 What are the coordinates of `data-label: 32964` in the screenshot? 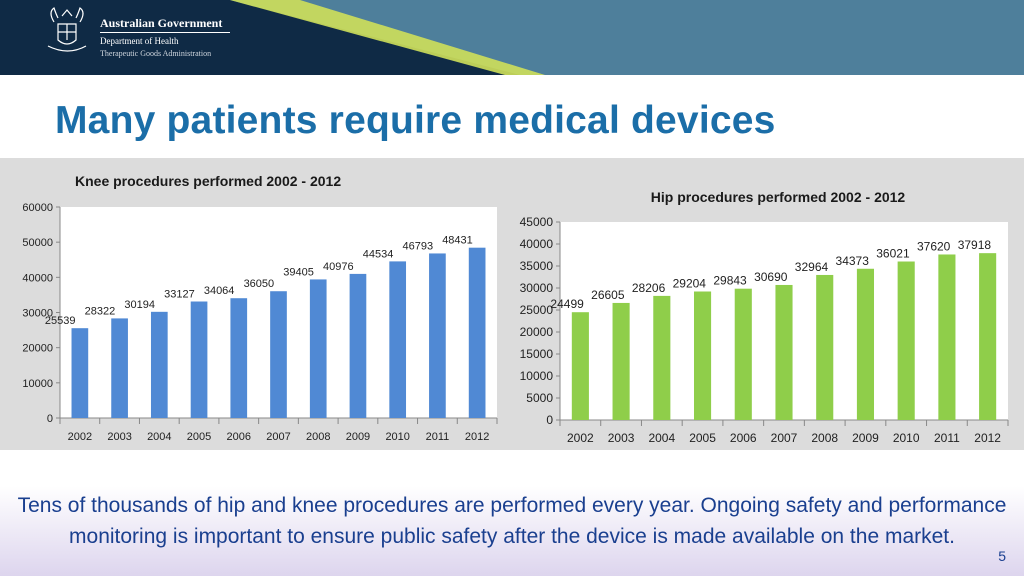 It's located at (812, 267).